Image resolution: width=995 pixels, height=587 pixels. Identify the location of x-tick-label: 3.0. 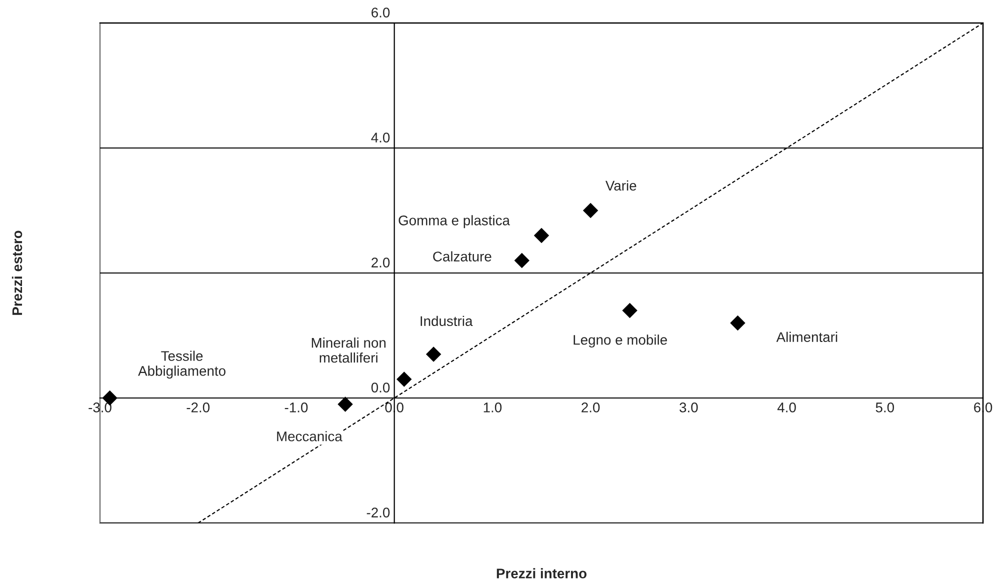
(689, 407).